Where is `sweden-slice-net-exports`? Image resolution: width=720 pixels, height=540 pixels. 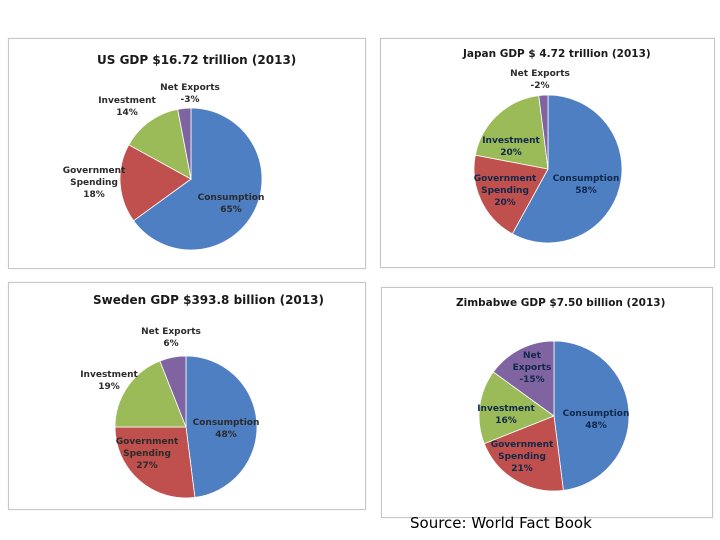 sweden-slice-net-exports is located at coordinates (173, 391).